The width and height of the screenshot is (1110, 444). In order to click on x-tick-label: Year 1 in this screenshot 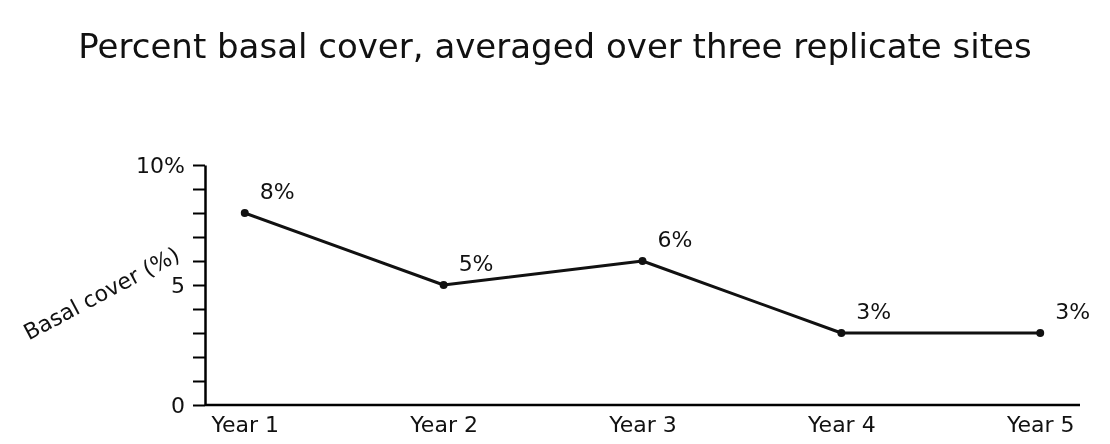, I will do `click(245, 425)`.